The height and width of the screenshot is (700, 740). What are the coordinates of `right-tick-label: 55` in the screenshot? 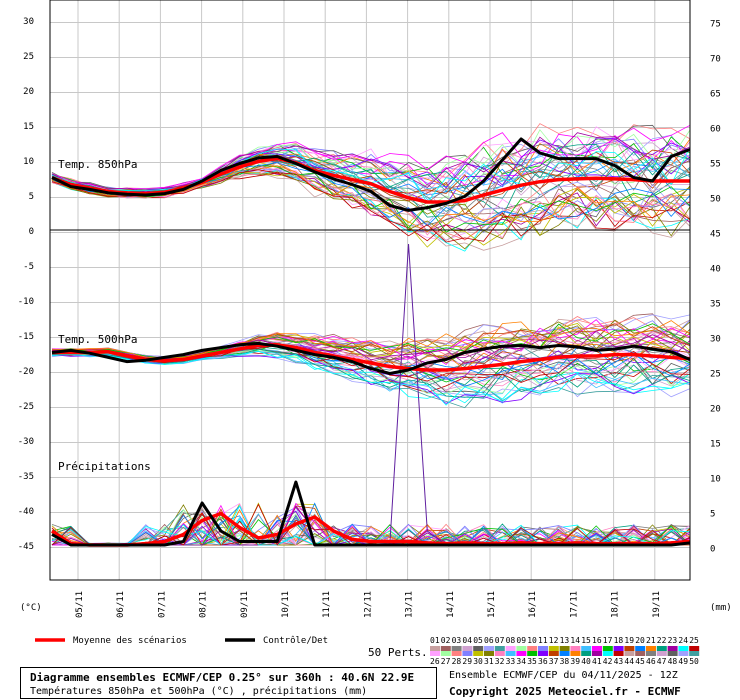 It's located at (715, 165).